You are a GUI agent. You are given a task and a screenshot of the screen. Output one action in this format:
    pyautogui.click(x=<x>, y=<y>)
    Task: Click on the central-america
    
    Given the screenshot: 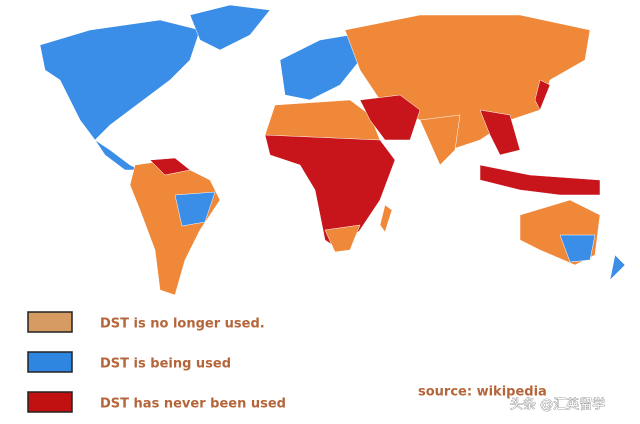 What is the action you would take?
    pyautogui.click(x=117, y=155)
    